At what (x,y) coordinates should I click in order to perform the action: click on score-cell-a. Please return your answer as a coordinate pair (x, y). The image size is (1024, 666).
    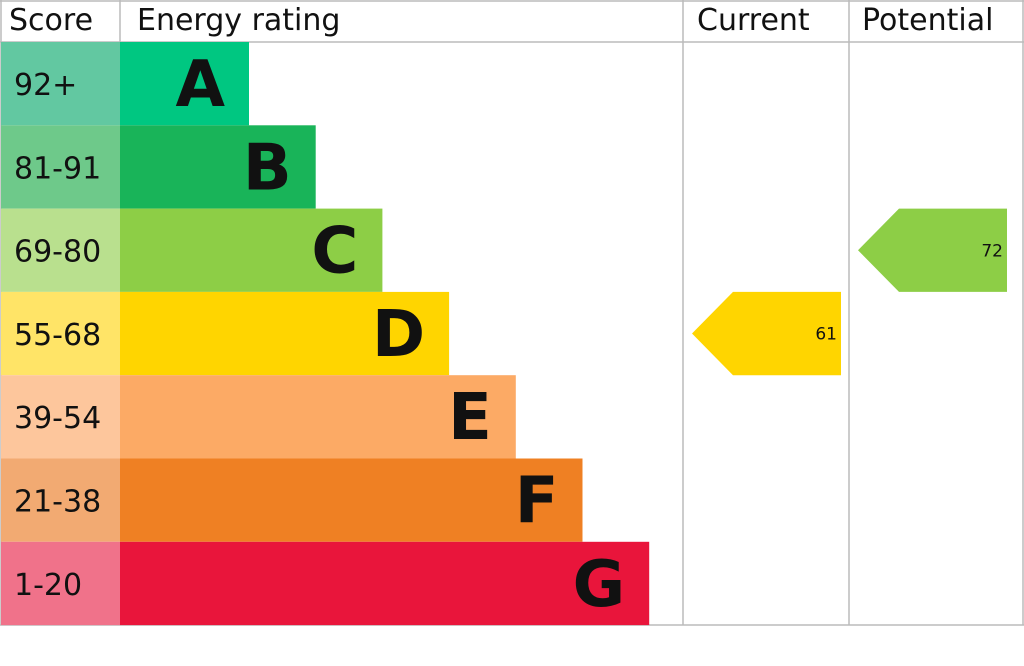
    Looking at the image, I should click on (60, 84).